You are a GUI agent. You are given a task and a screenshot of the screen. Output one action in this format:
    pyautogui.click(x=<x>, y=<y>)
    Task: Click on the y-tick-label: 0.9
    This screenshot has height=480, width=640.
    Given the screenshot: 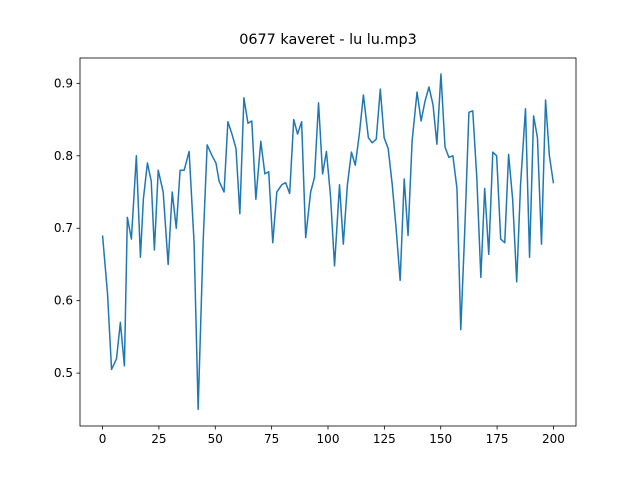 What is the action you would take?
    pyautogui.click(x=63, y=83)
    